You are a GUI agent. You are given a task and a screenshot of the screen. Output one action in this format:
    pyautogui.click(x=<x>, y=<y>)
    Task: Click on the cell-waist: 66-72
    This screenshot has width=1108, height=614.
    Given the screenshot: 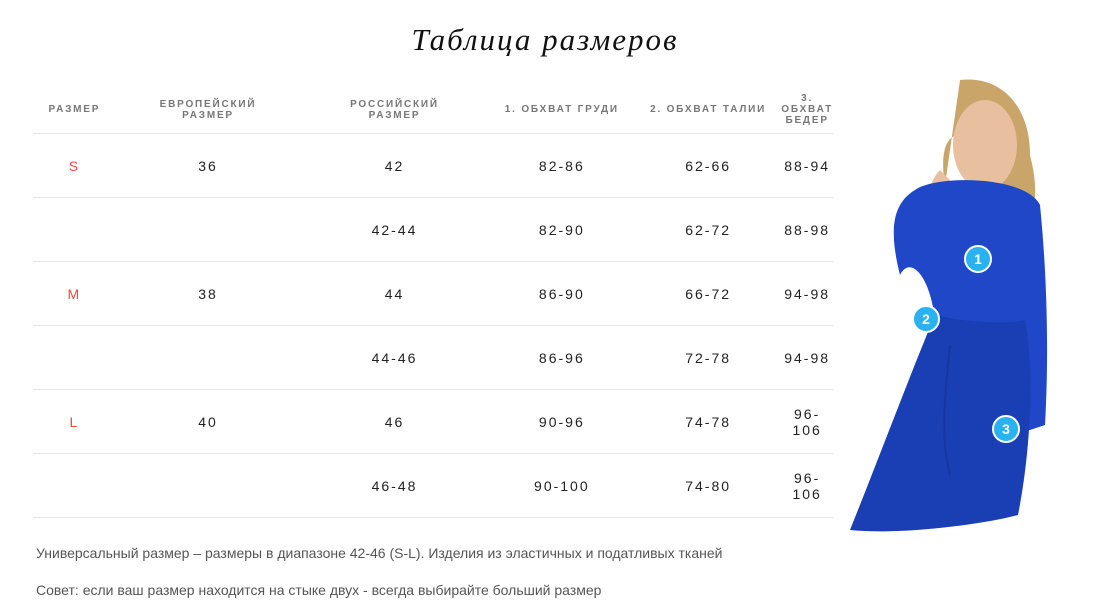 What is the action you would take?
    pyautogui.click(x=708, y=293)
    